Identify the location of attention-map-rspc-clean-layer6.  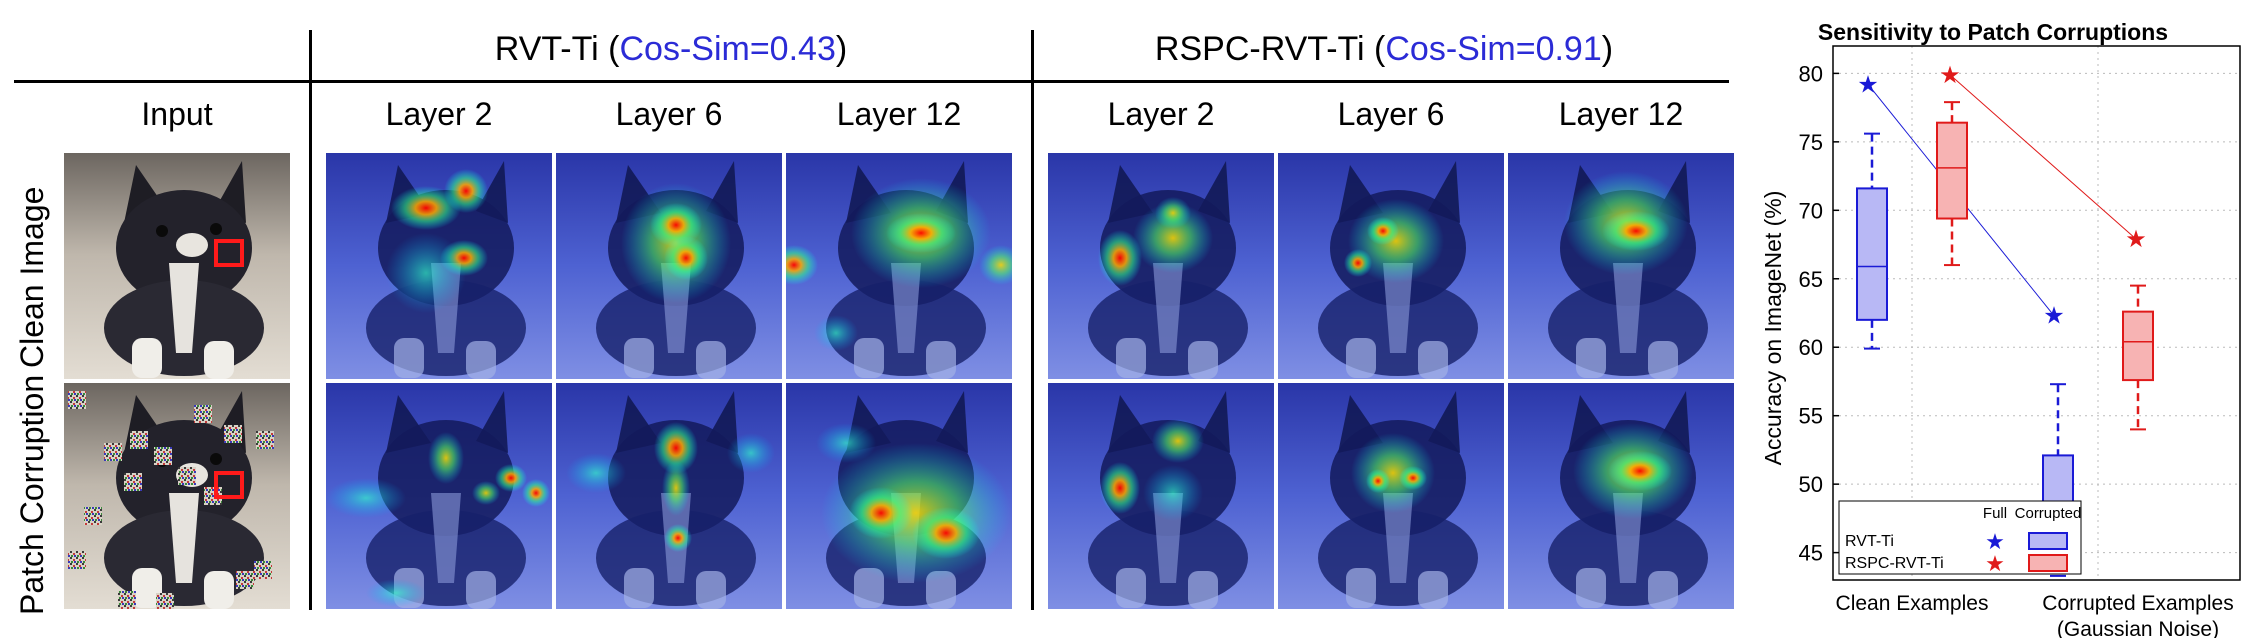
(1391, 266).